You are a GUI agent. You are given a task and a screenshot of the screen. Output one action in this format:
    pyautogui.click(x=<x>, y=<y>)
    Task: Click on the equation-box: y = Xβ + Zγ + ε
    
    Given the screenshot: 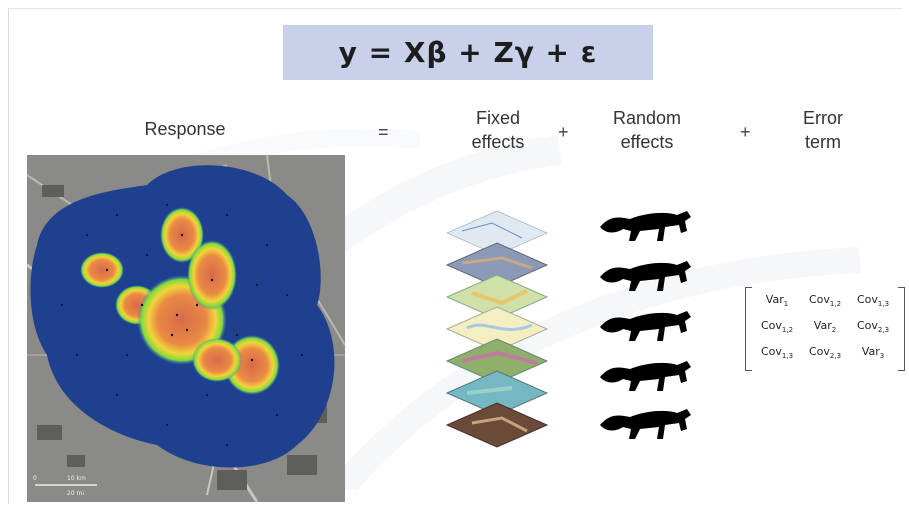 What is the action you would take?
    pyautogui.click(x=468, y=52)
    